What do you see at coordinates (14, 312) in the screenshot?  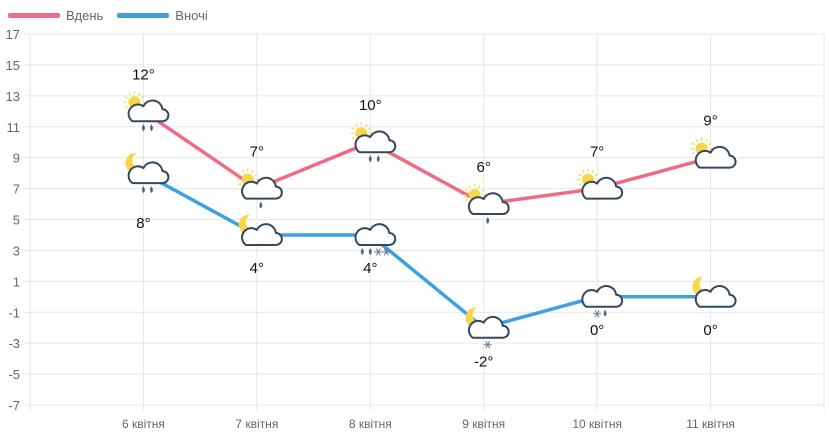 I see `y-tick-label: -1` at bounding box center [14, 312].